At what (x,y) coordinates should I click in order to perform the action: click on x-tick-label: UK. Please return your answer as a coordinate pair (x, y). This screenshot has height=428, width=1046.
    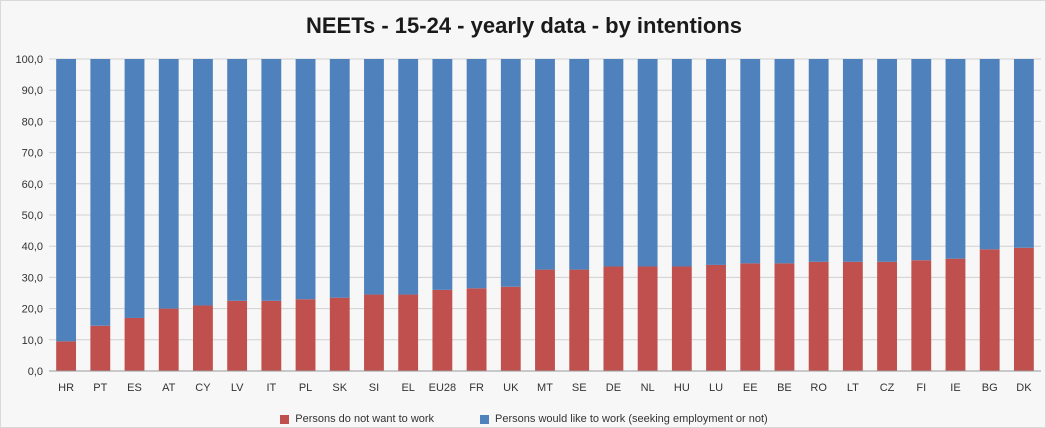
    Looking at the image, I should click on (511, 388).